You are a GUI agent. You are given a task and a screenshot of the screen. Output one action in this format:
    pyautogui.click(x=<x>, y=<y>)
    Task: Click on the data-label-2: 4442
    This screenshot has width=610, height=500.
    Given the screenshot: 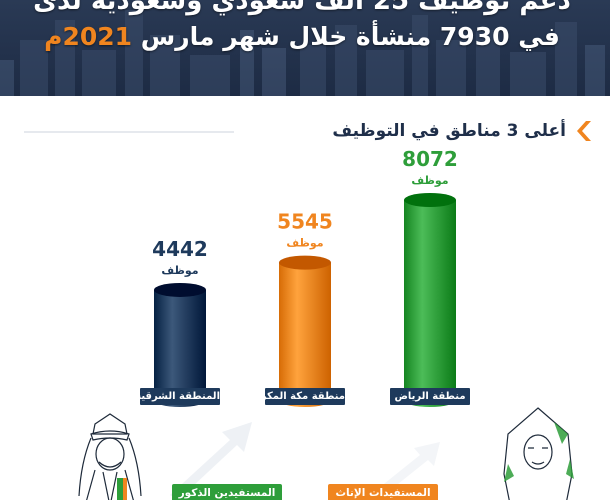 What is the action you would take?
    pyautogui.click(x=180, y=249)
    